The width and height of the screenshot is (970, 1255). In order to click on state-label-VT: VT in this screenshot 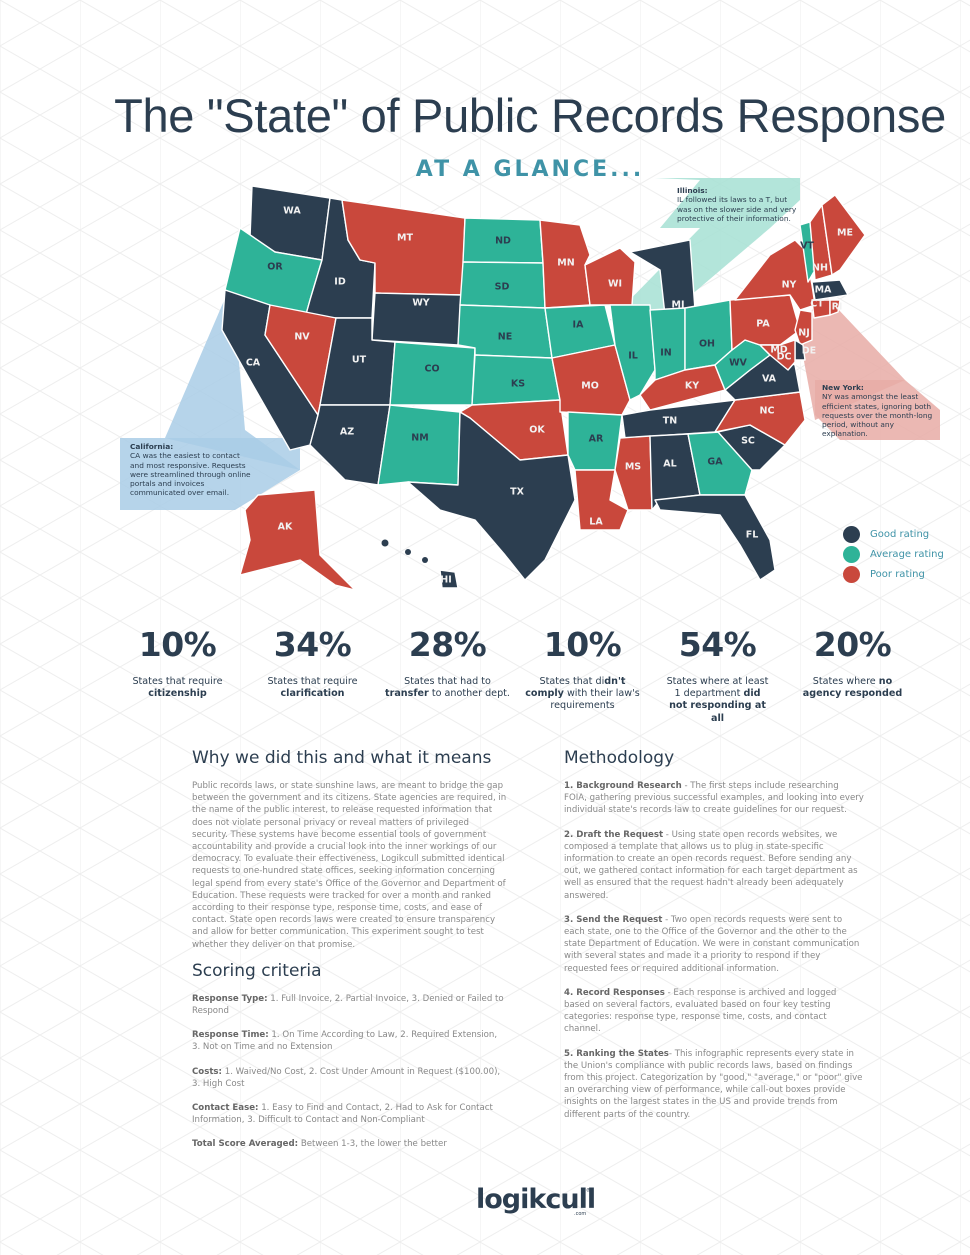, I will do `click(807, 246)`.